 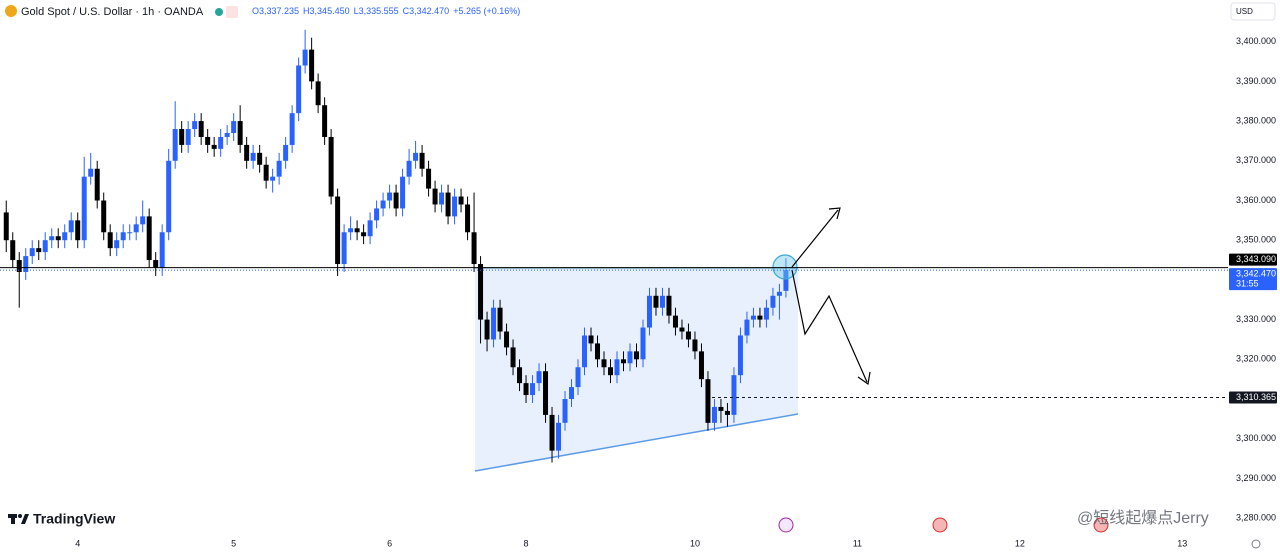 I want to click on ohlc-value: L3,335.555, so click(x=376, y=11).